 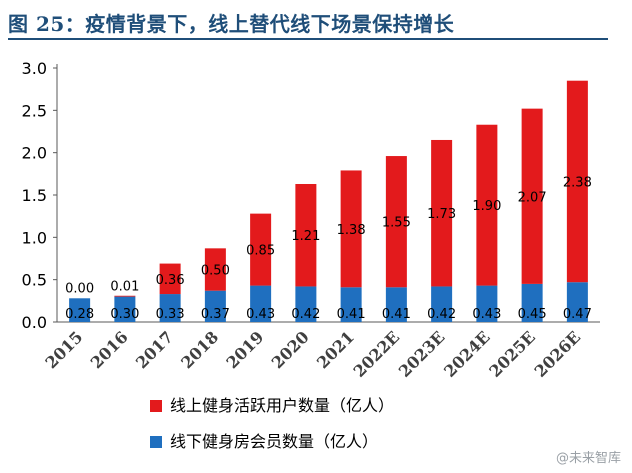 What do you see at coordinates (290, 349) in the screenshot?
I see `x-tick-label: 2020` at bounding box center [290, 349].